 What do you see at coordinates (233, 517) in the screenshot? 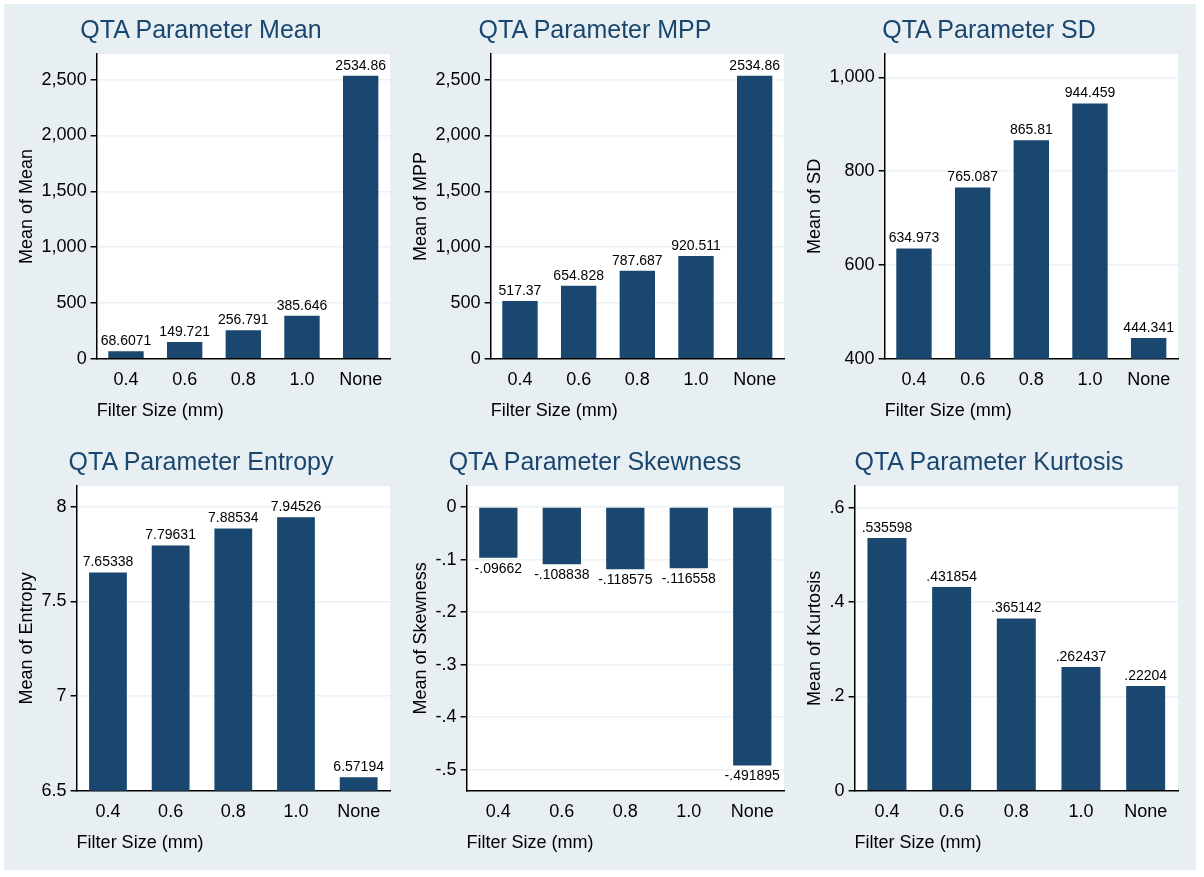
I see `data-label: 7.88534` at bounding box center [233, 517].